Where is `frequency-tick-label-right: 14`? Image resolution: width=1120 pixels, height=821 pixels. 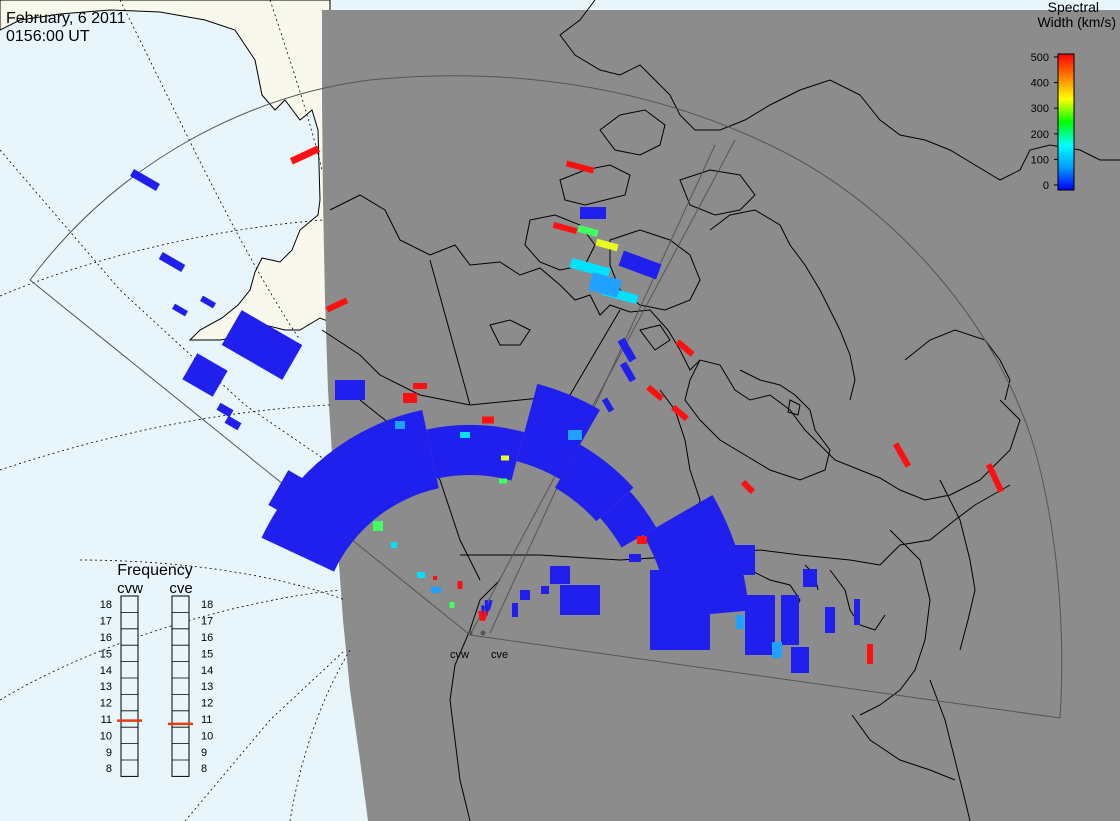 frequency-tick-label-right: 14 is located at coordinates (207, 671).